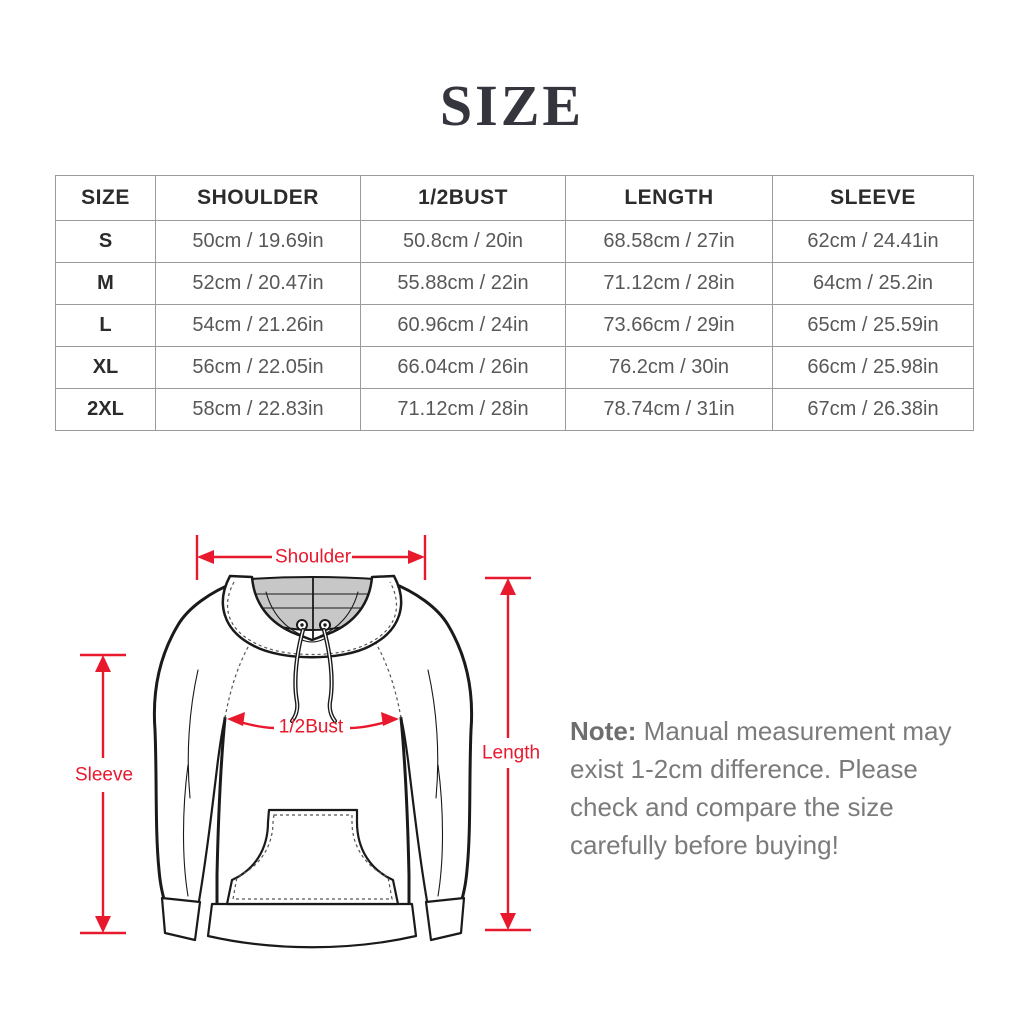 This screenshot has width=1024, height=1024. I want to click on sleeve-dimension-label: Sleeve, so click(104, 775).